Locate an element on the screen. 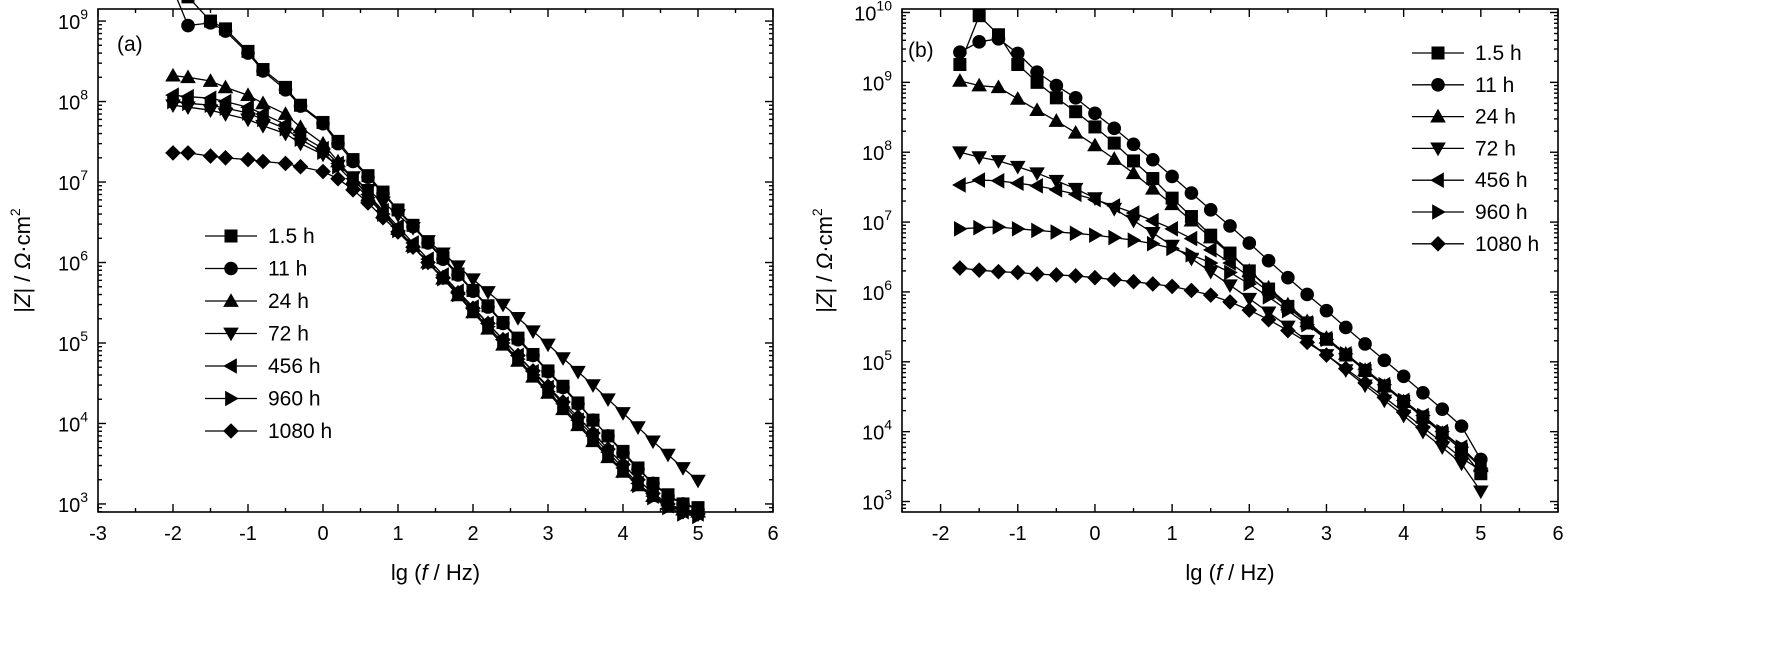  y-tick-label: 10³ is located at coordinates (877, 501).